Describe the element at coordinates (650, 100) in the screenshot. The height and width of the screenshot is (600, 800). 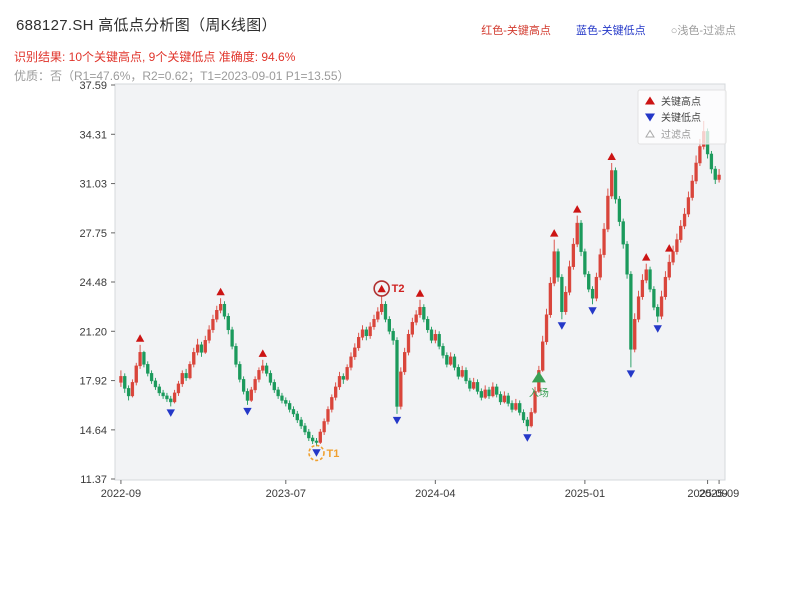
I see `legend-high-triangle-icon` at that location.